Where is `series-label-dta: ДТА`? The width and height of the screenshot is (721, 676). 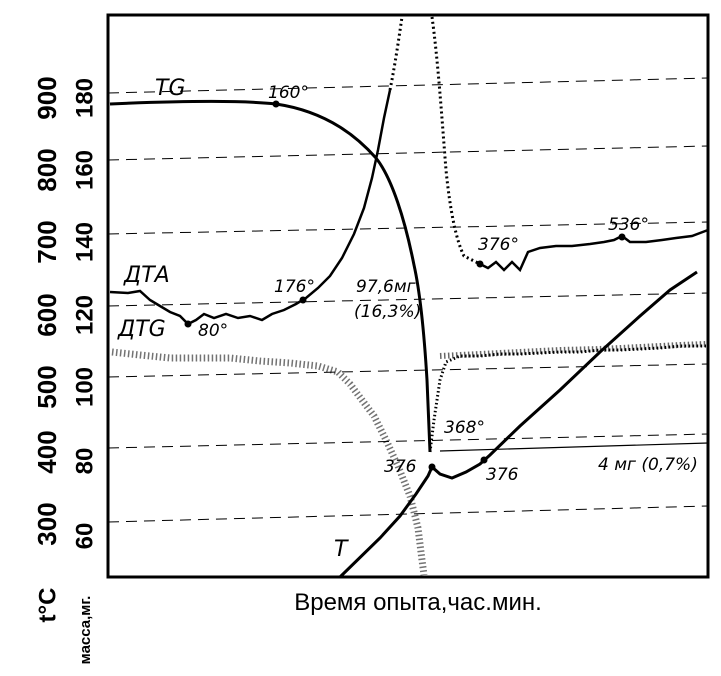 series-label-dta: ДТА is located at coordinates (146, 275).